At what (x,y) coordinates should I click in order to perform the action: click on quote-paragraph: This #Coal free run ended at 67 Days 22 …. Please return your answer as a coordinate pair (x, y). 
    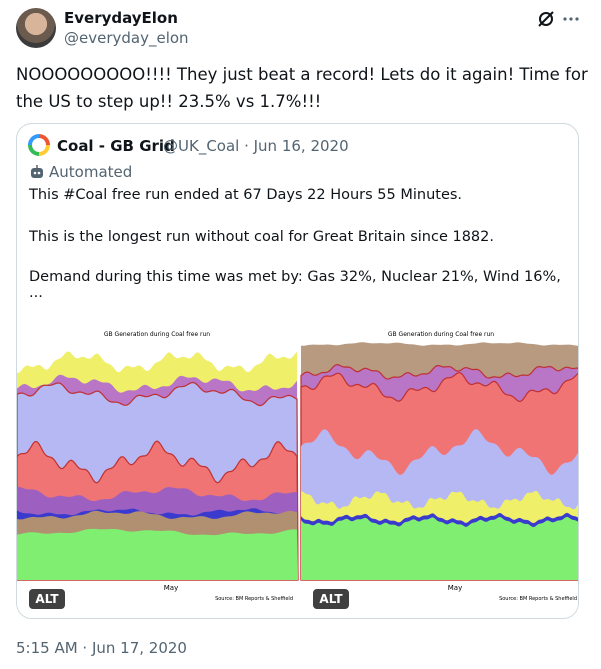
    Looking at the image, I should click on (246, 195).